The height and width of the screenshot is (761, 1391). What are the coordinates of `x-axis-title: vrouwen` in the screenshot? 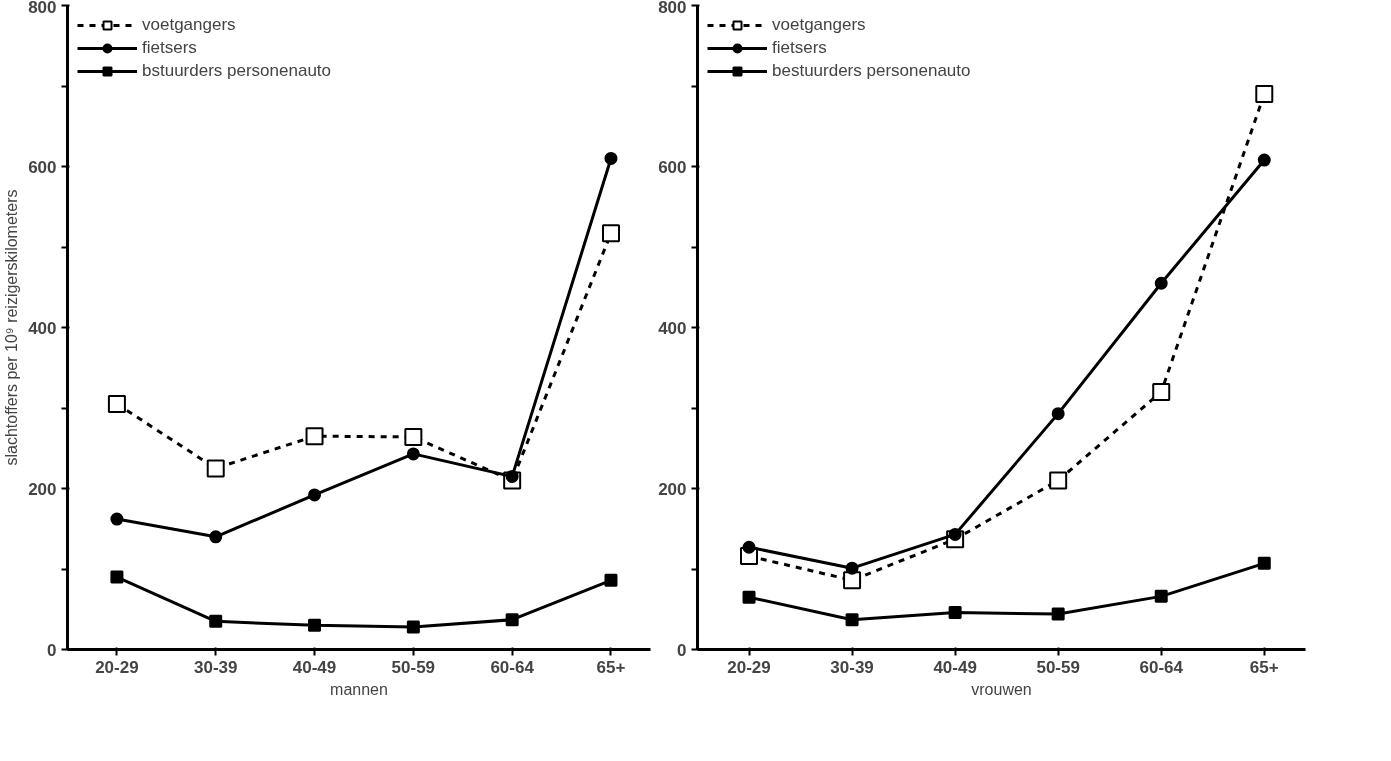 It's located at (1001, 689).